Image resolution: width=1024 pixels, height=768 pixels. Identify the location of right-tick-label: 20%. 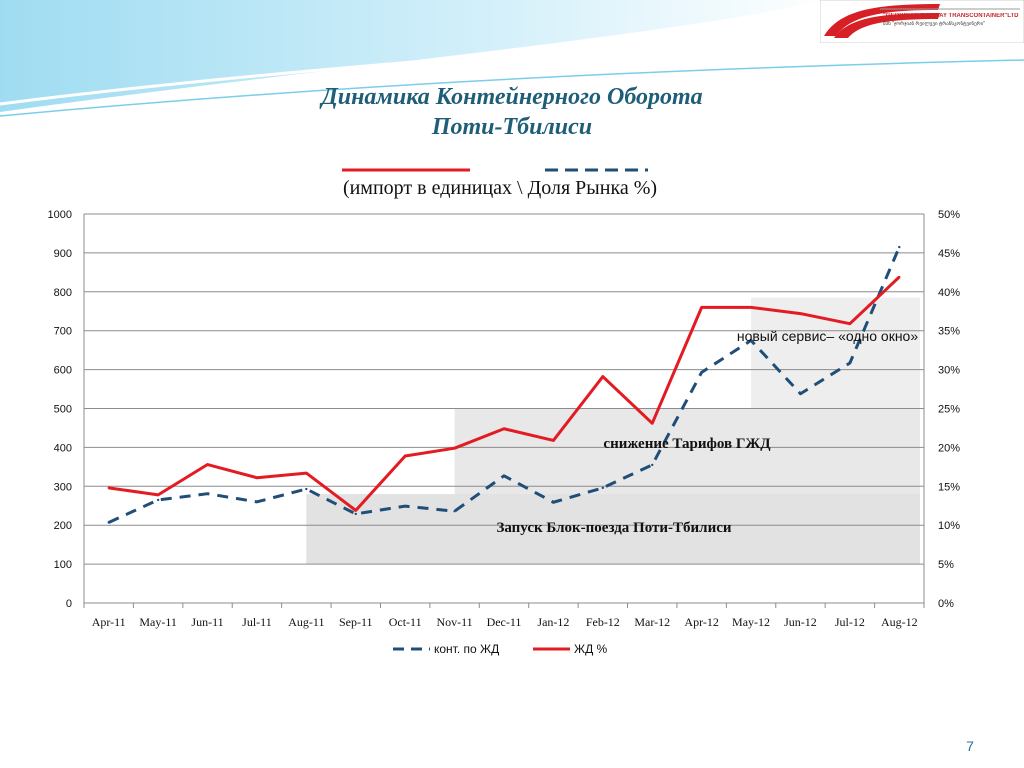
(949, 448).